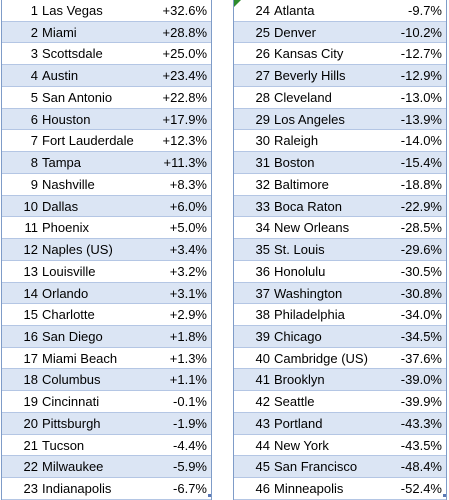 The width and height of the screenshot is (449, 500). I want to click on change-cell: -28.5%, so click(421, 228).